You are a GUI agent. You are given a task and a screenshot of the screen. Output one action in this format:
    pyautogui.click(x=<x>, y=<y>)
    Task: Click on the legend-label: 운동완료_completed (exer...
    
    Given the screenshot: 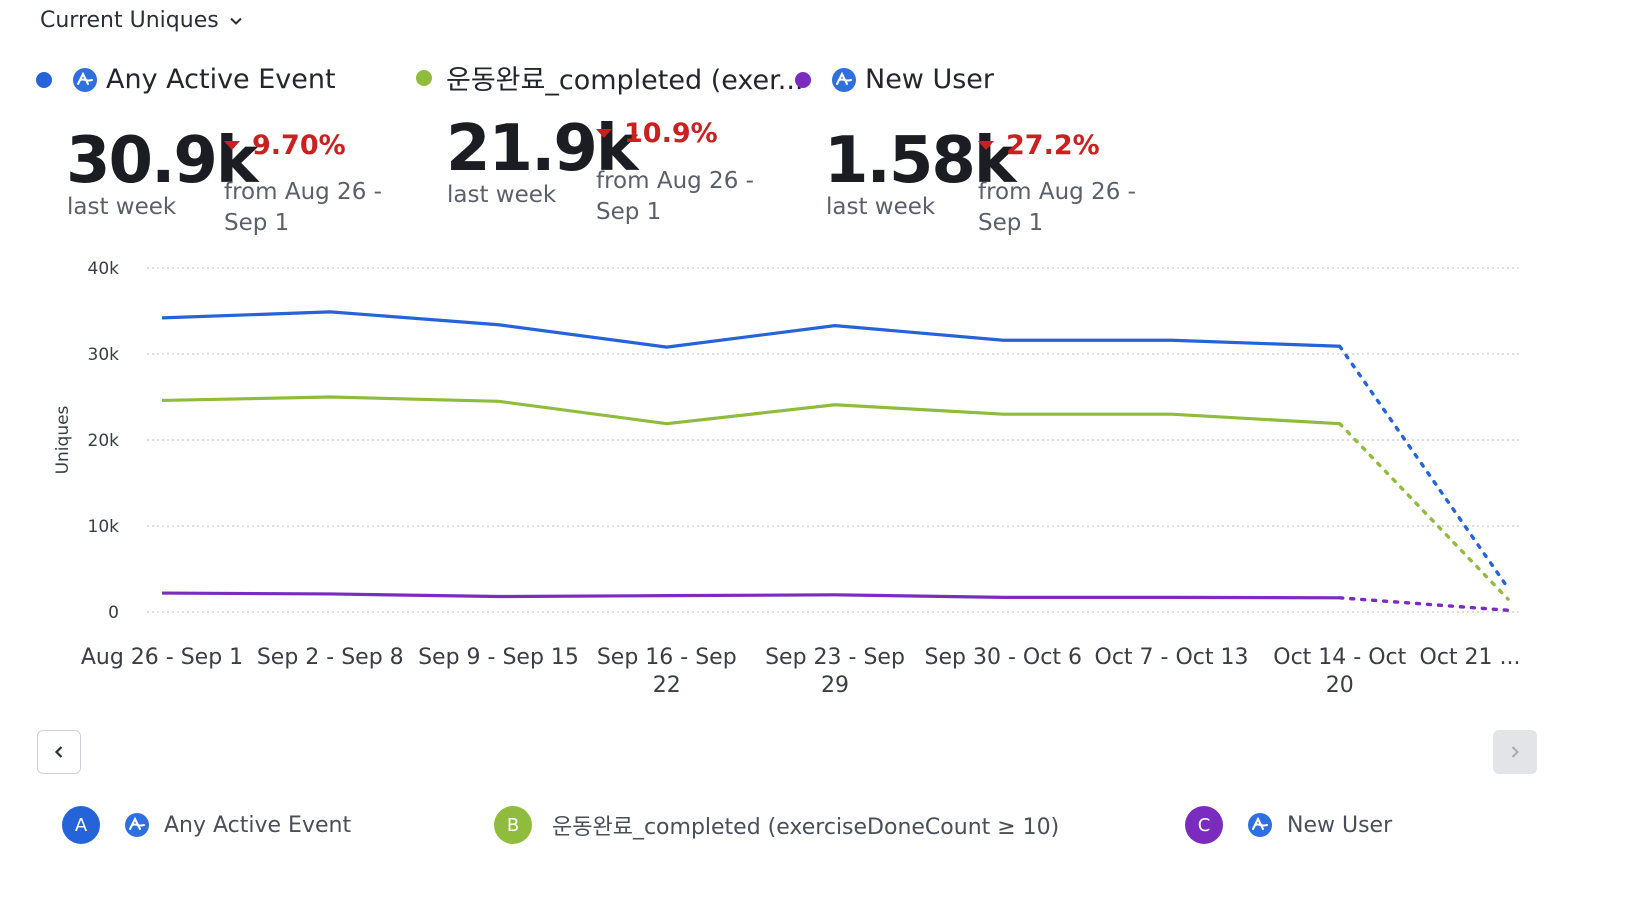 What is the action you would take?
    pyautogui.click(x=625, y=80)
    